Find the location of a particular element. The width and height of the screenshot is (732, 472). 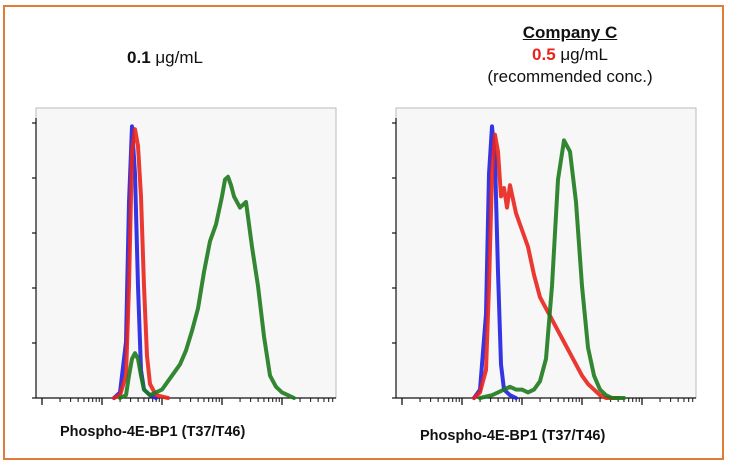

recommended-note: (recommended conc.) is located at coordinates (570, 76).